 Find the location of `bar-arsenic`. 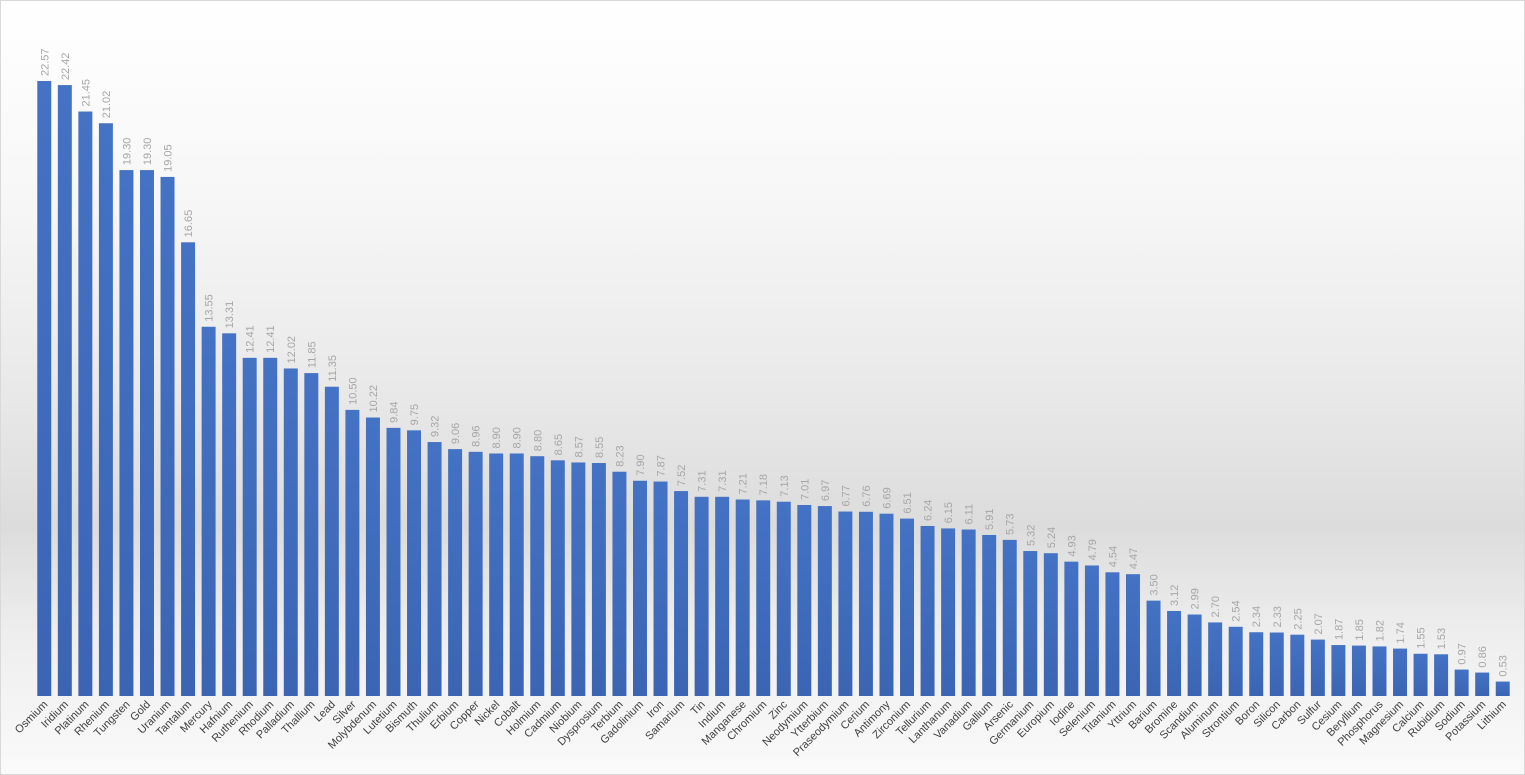

bar-arsenic is located at coordinates (1009, 617).